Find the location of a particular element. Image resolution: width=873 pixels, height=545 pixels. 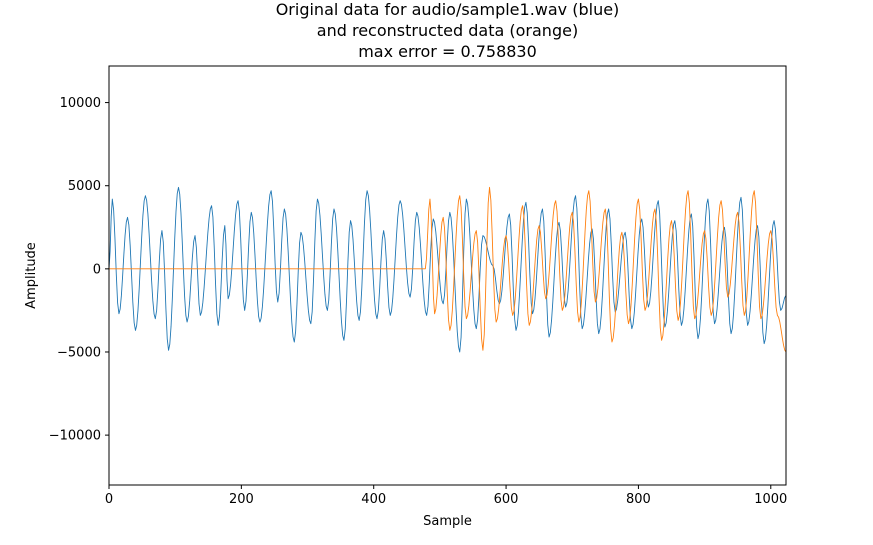

x-tick-label: 800 is located at coordinates (638, 499).